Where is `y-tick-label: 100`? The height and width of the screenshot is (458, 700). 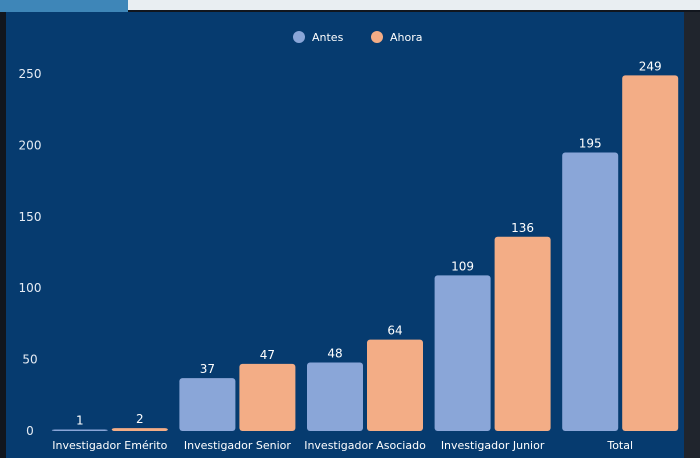 y-tick-label: 100 is located at coordinates (30, 288).